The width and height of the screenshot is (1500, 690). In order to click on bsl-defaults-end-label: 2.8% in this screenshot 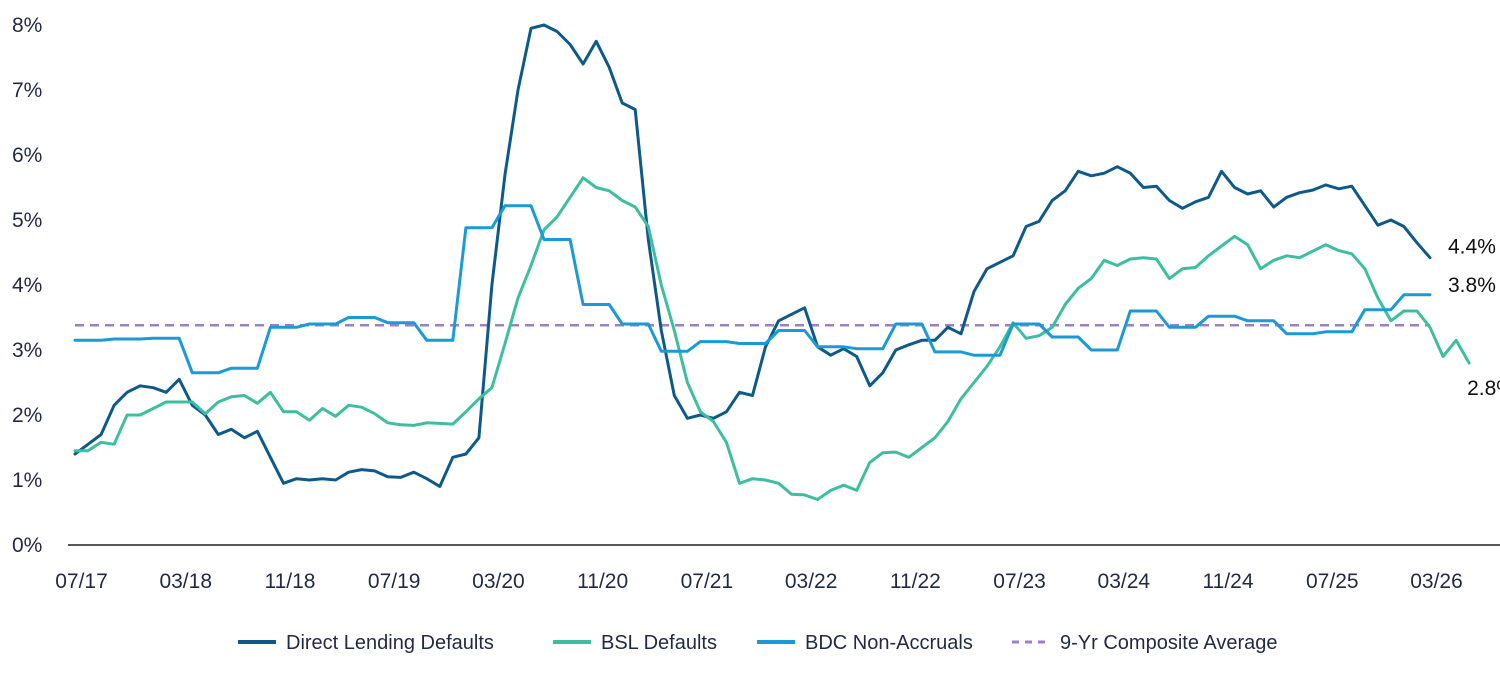, I will do `click(1483, 388)`.